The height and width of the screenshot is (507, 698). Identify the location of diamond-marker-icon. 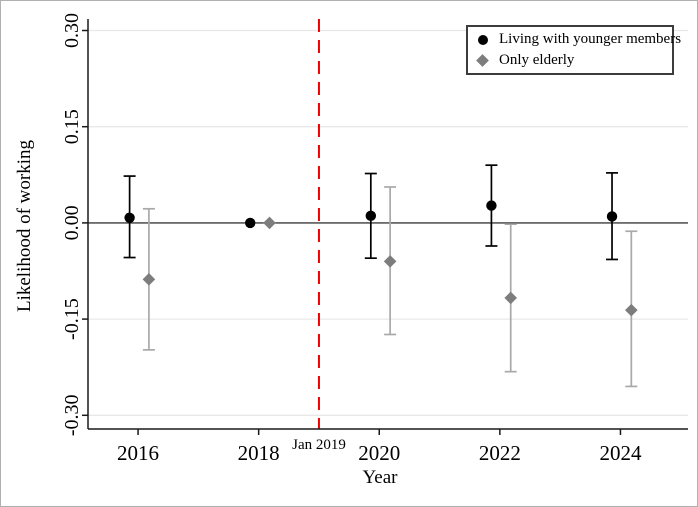
(482, 60).